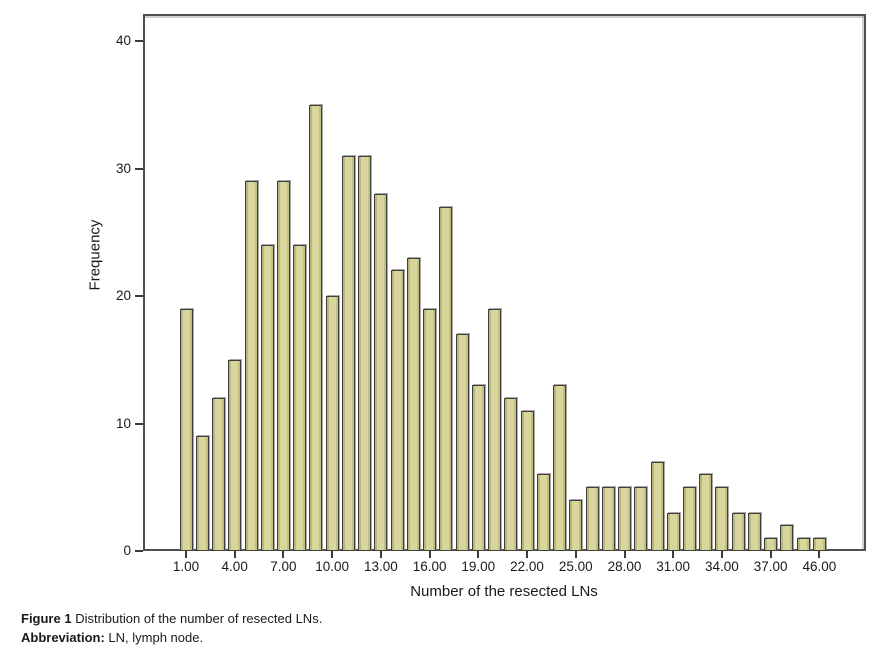 The height and width of the screenshot is (658, 881). I want to click on caption-line-2: Abbreviation: LN, lymph node., so click(171, 637).